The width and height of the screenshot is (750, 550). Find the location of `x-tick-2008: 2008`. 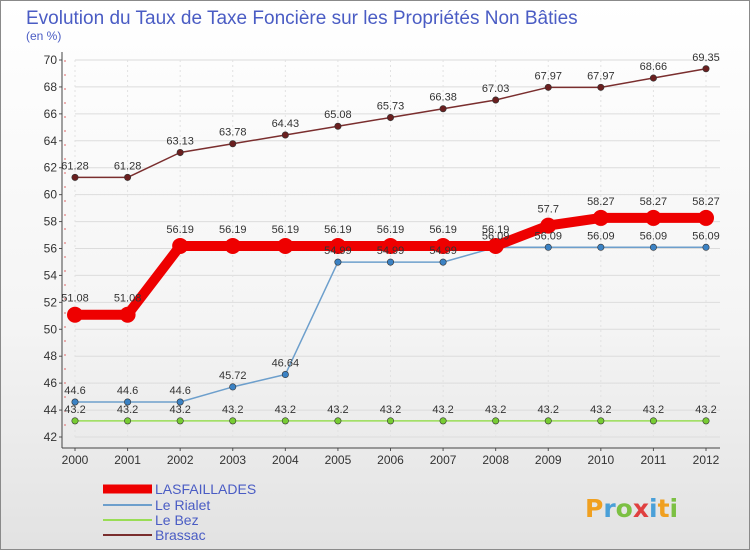

x-tick-2008: 2008 is located at coordinates (495, 460).